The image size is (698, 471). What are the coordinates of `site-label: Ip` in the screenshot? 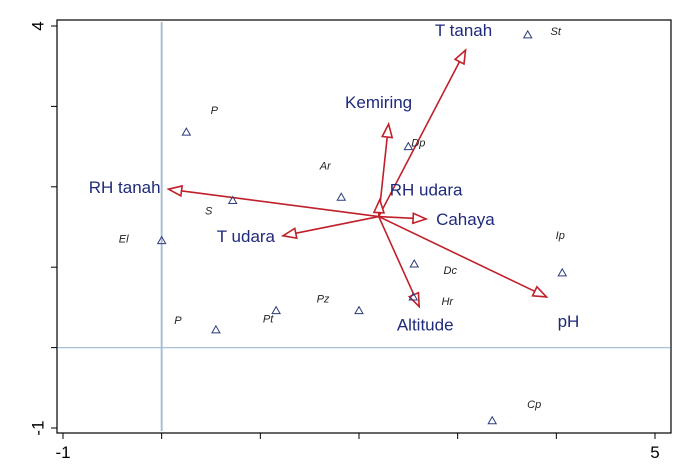 It's located at (560, 236).